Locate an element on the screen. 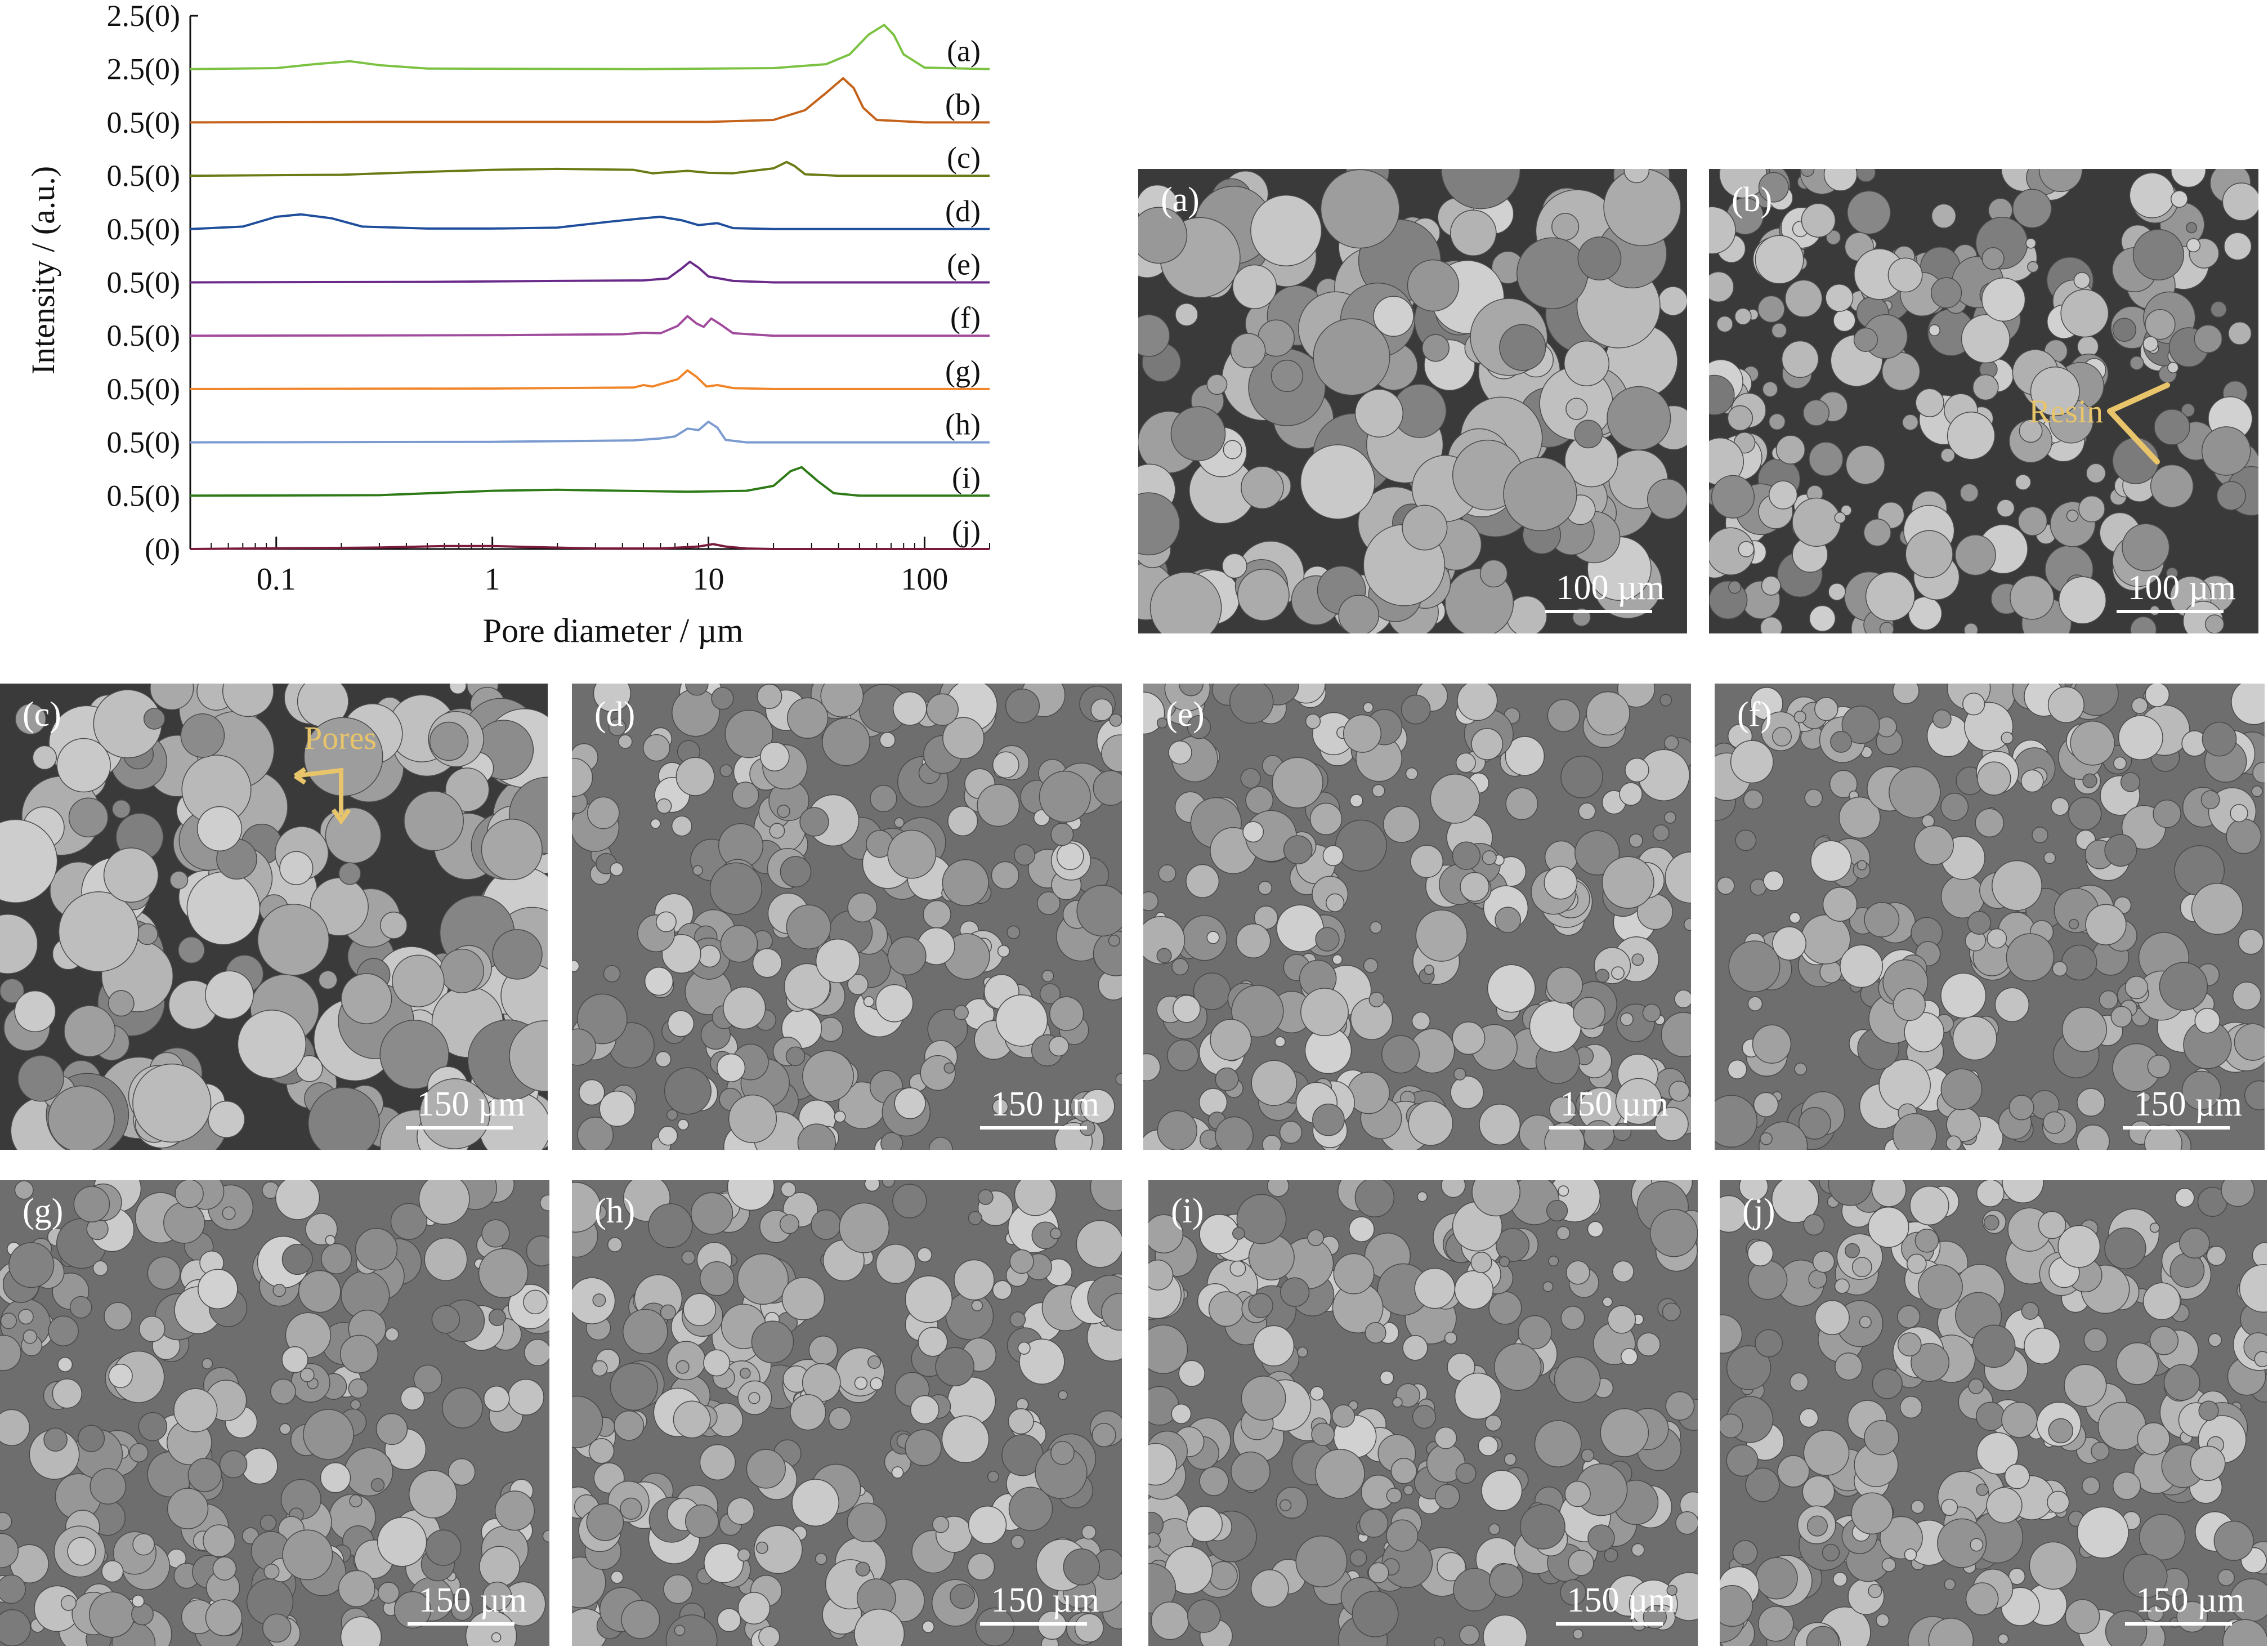 The height and width of the screenshot is (1647, 2268). panel-letter: (g) is located at coordinates (44, 1211).